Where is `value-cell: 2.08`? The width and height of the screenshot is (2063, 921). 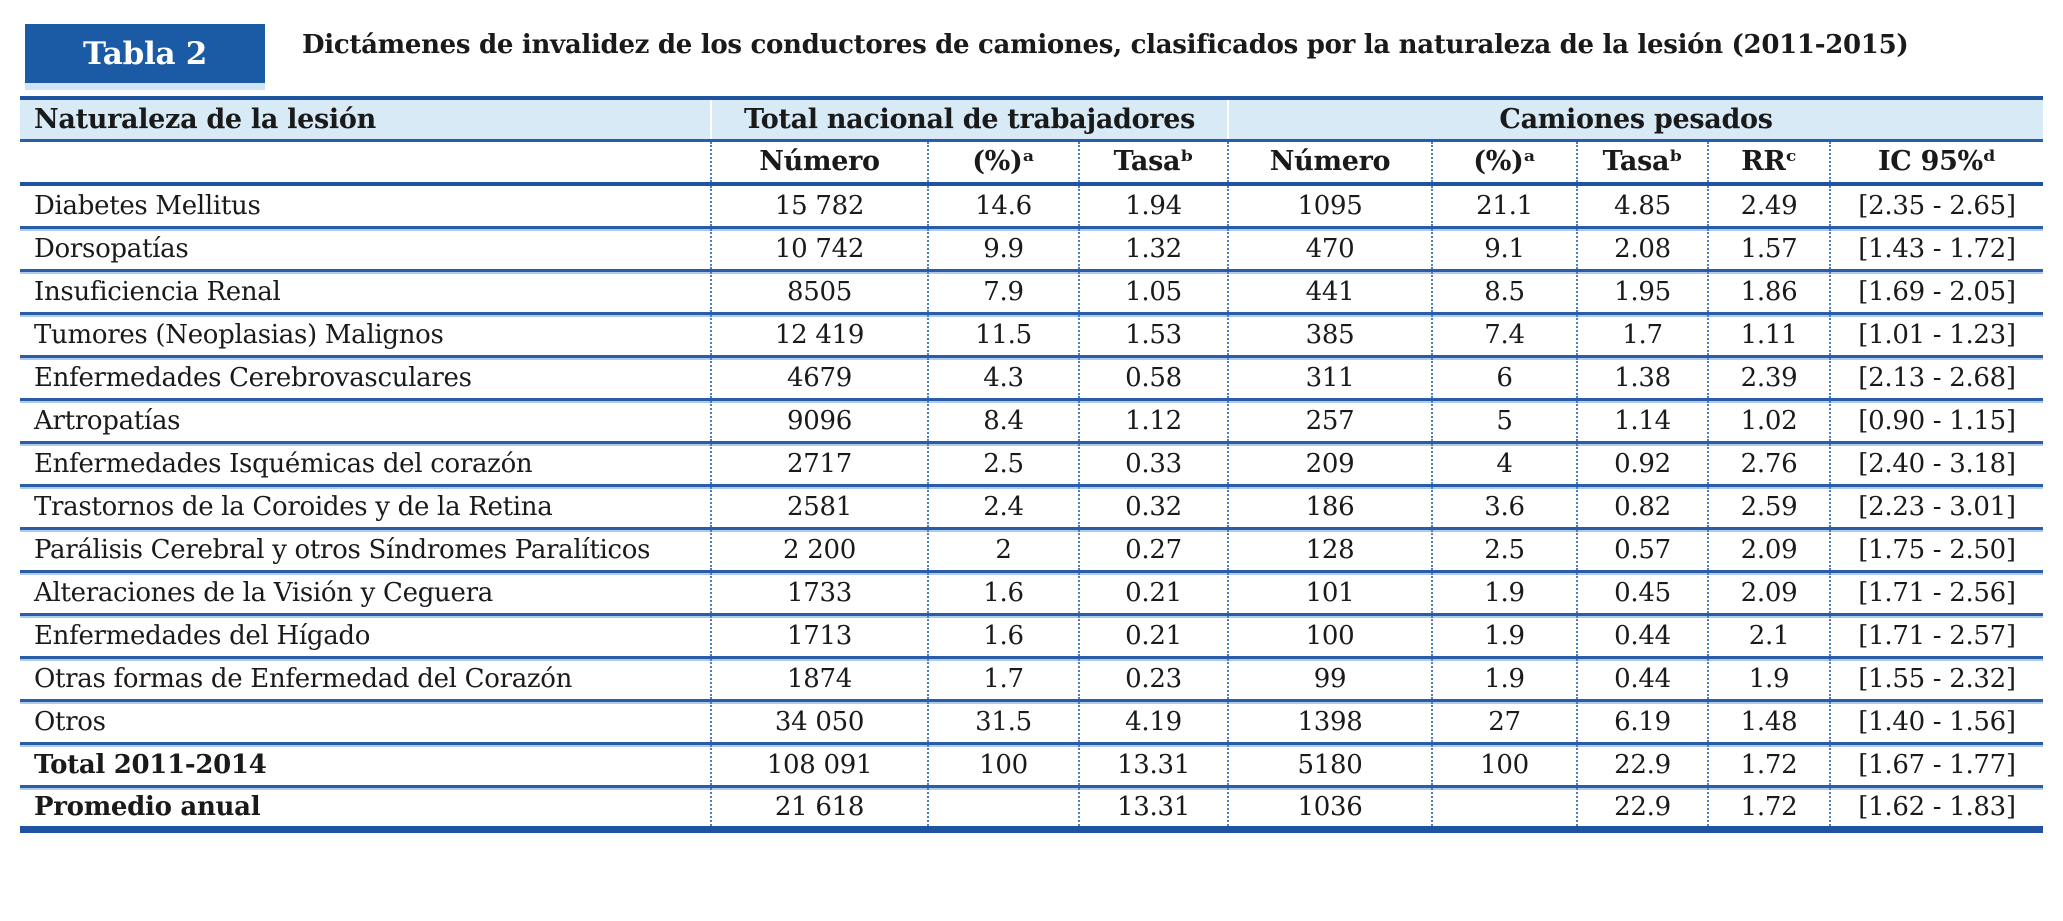 value-cell: 2.08 is located at coordinates (1642, 247).